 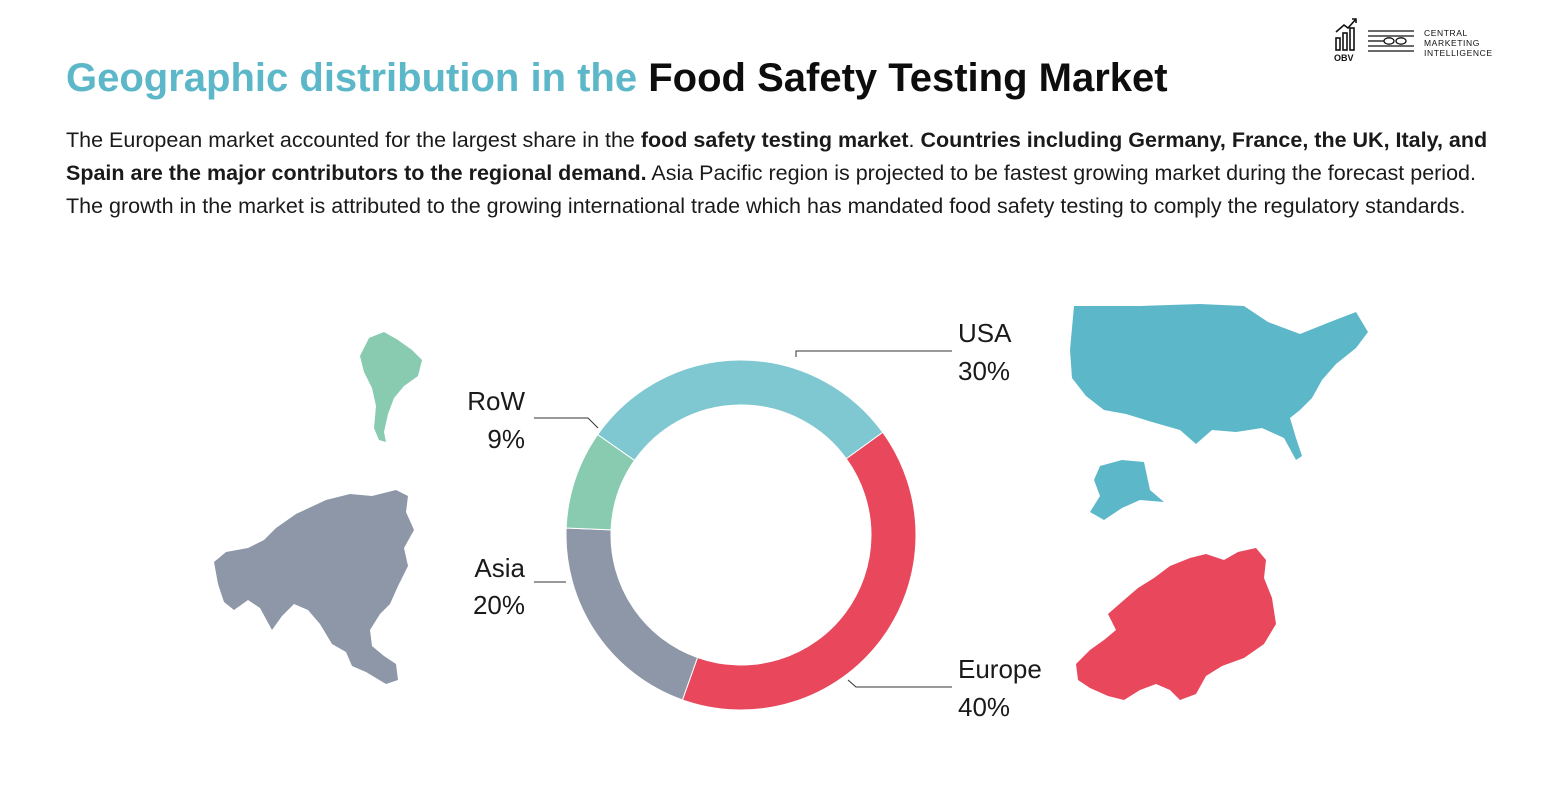 I want to click on bar-growth-logo-icon, so click(x=1378, y=35).